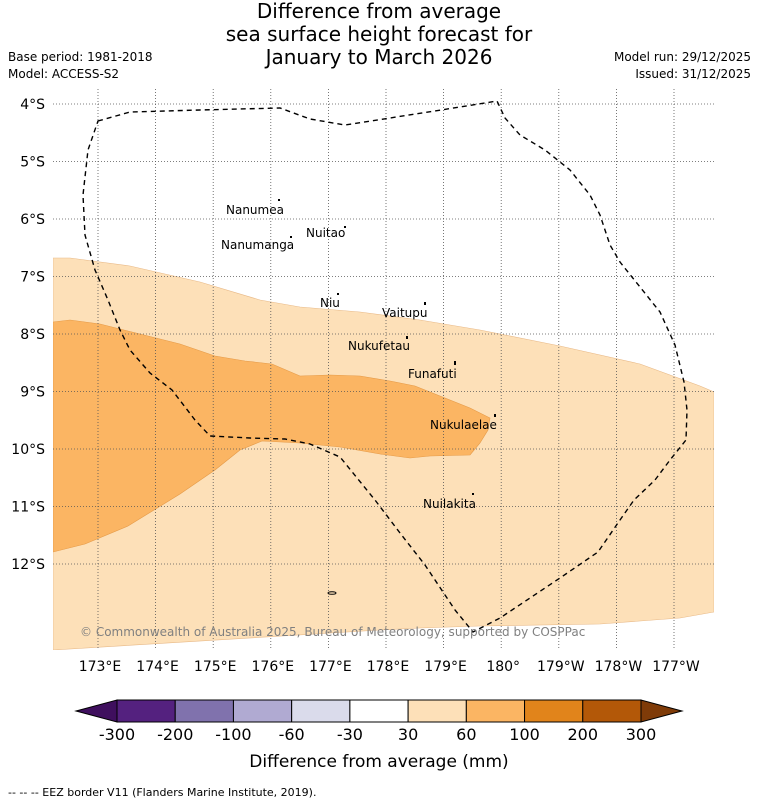  I want to click on island-markers, so click(387, 347).